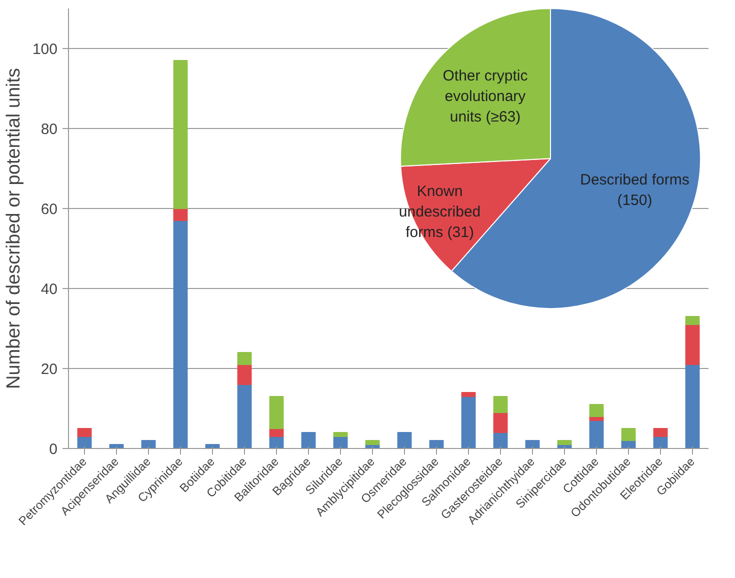  What do you see at coordinates (49, 369) in the screenshot?
I see `y-tick-label: 20` at bounding box center [49, 369].